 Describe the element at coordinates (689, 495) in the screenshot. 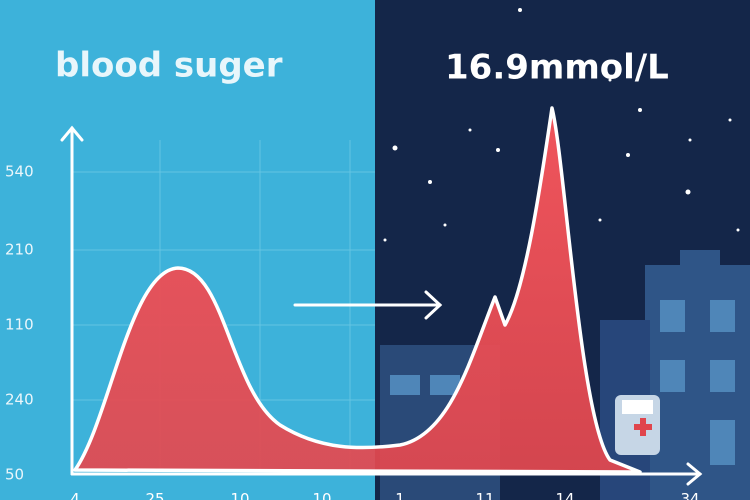

I see `x-label: 34` at that location.